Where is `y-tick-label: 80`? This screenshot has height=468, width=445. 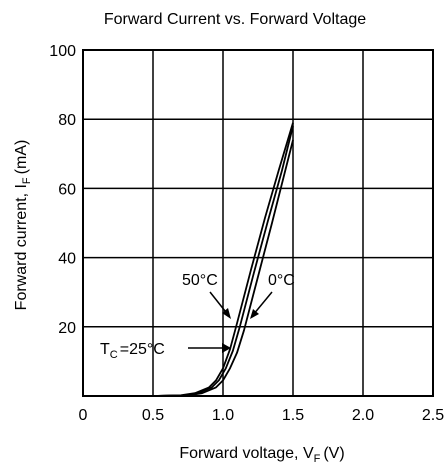 y-tick-label: 80 is located at coordinates (67, 120).